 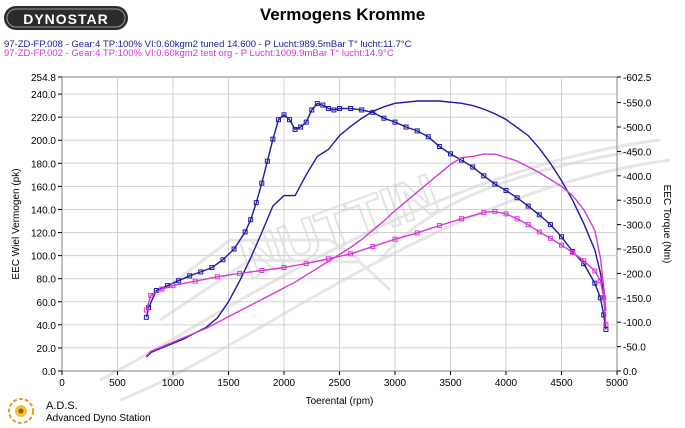 I want to click on x-tick-label: 1500, so click(x=228, y=383).